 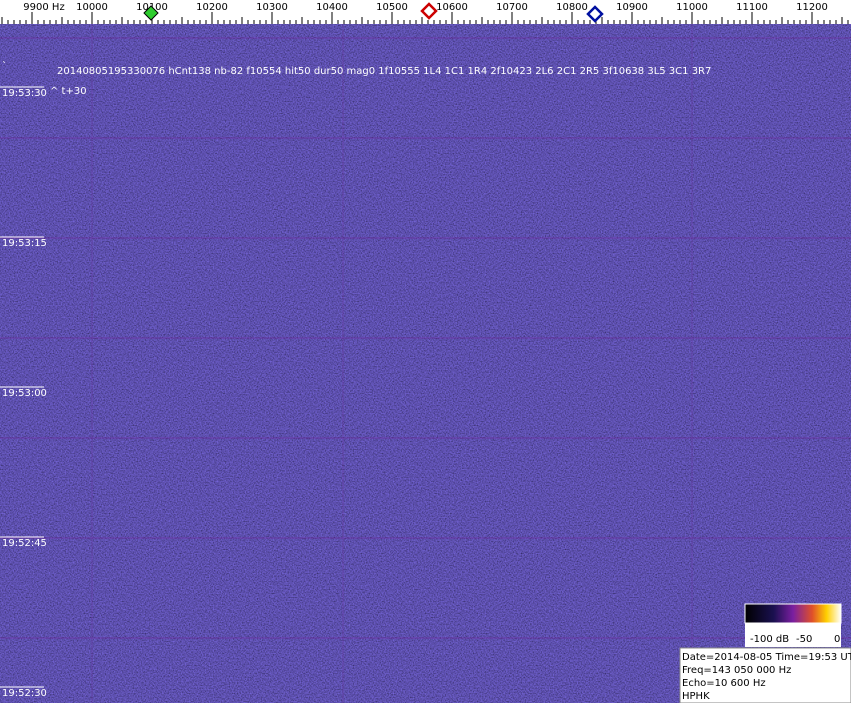 What do you see at coordinates (151, 13) in the screenshot?
I see `marker-green` at bounding box center [151, 13].